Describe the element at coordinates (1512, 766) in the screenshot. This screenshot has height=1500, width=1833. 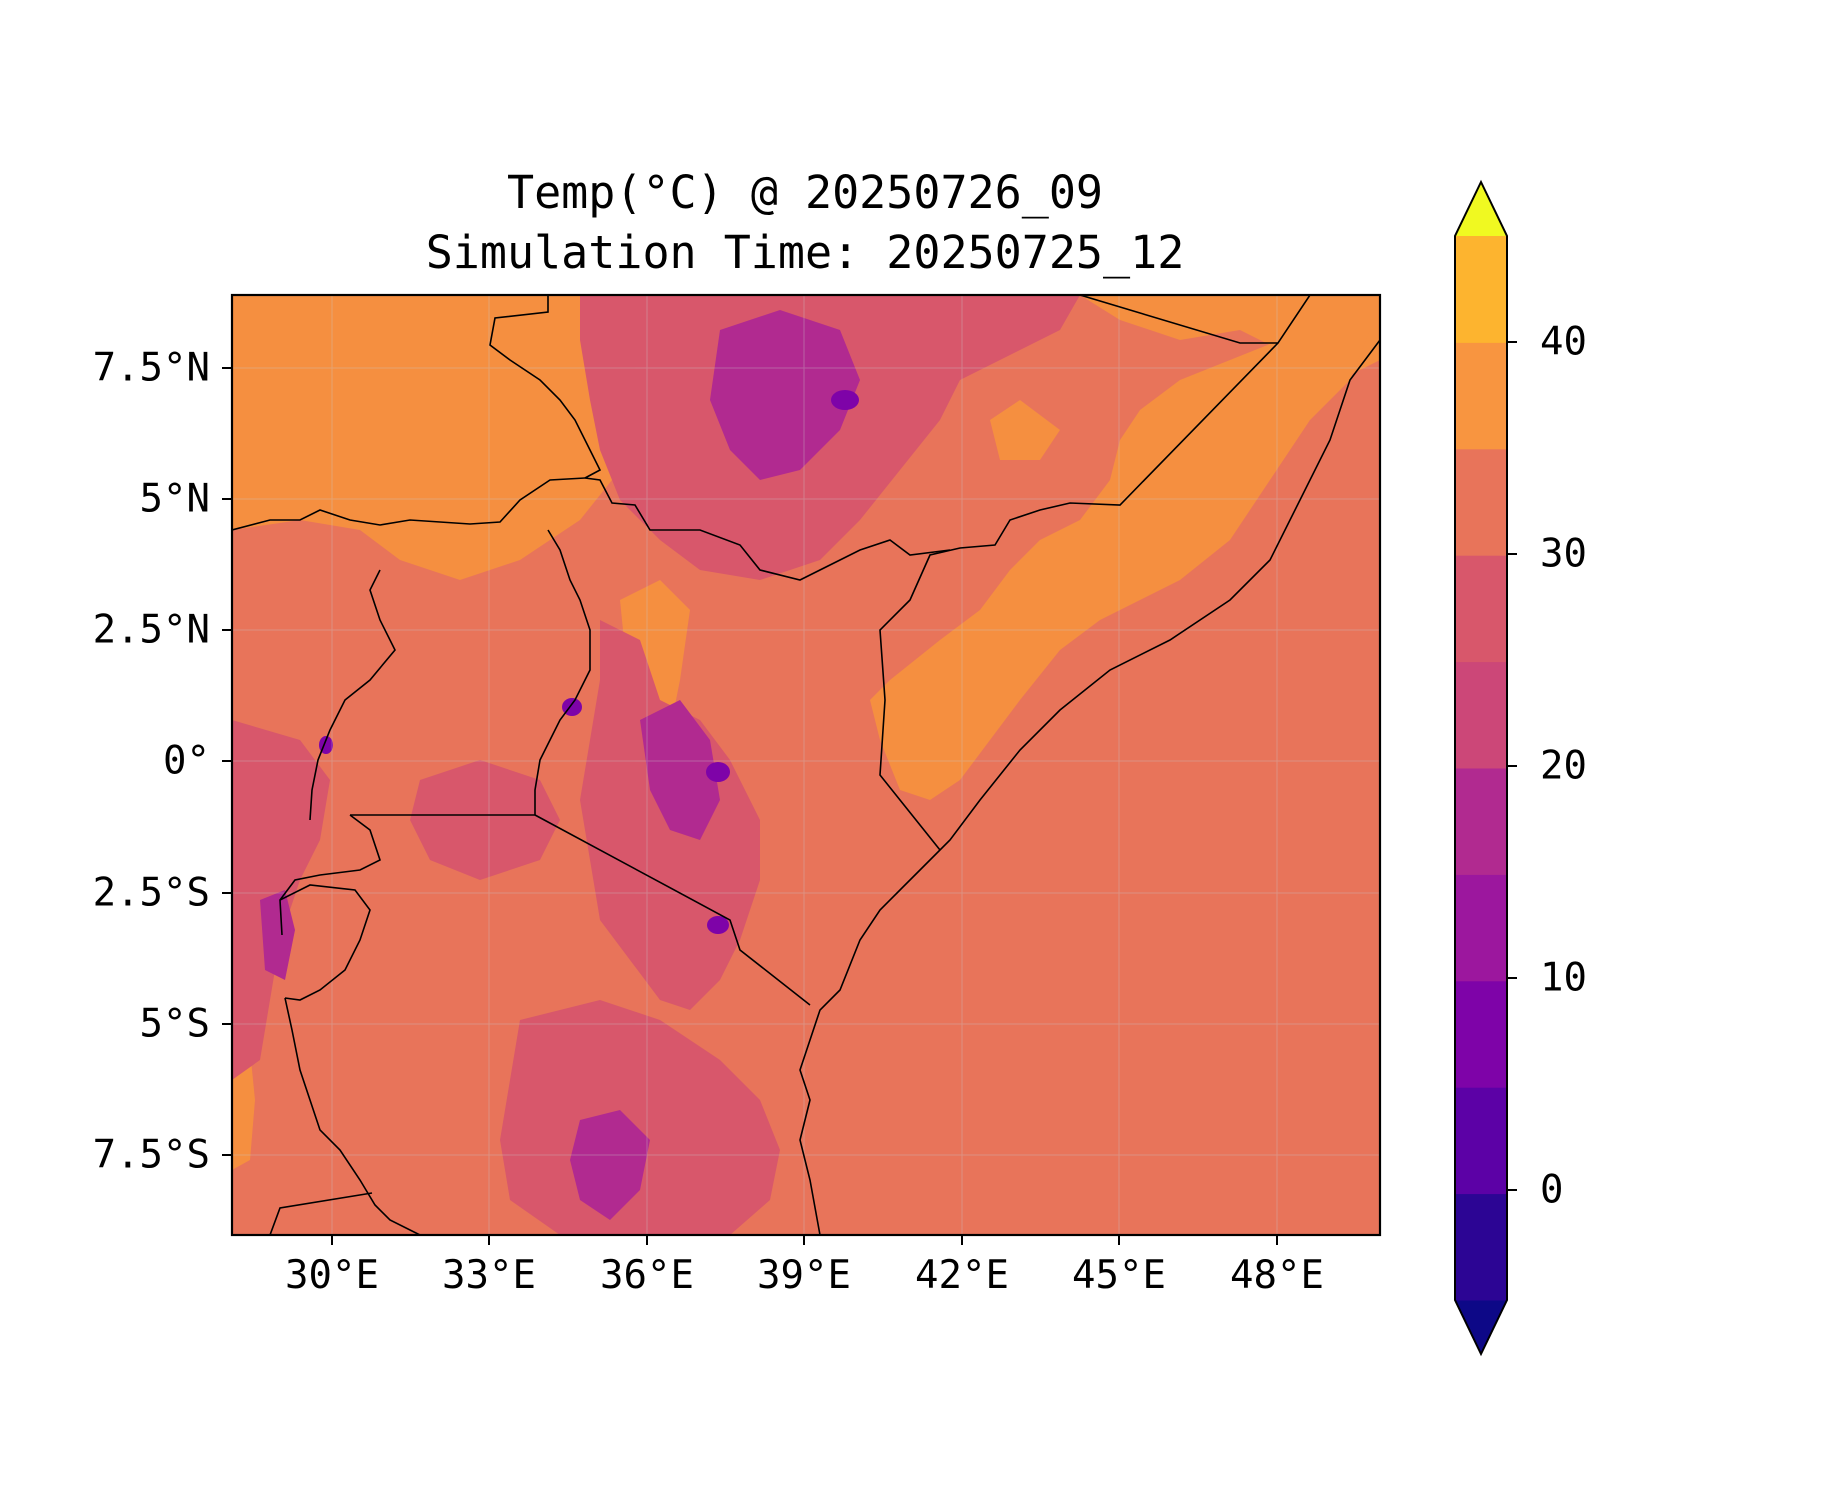
I see `colorbar-ticks` at that location.